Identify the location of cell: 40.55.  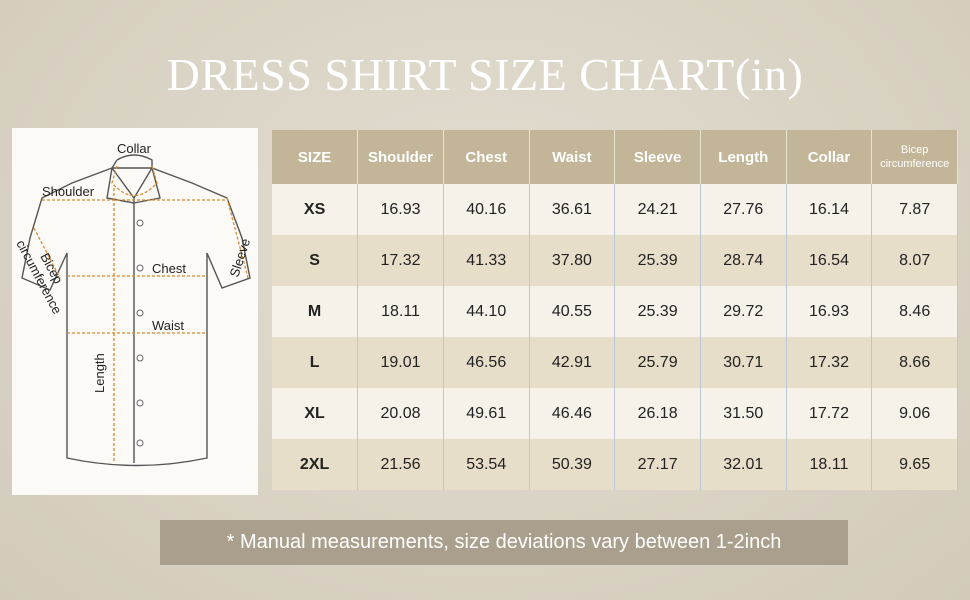
(572, 311).